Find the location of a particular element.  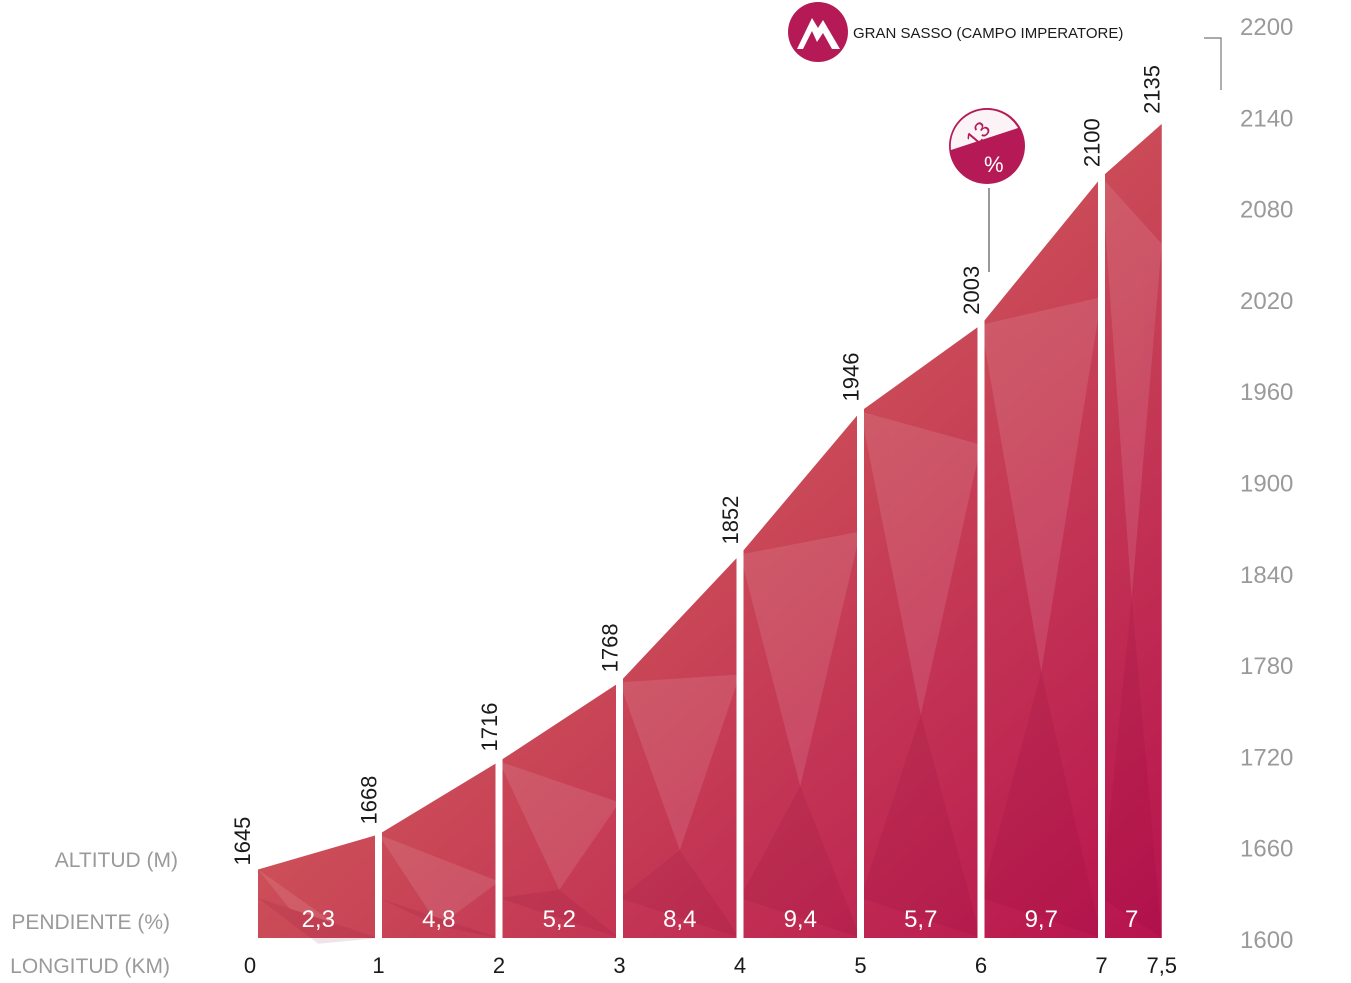

summit-badge is located at coordinates (818, 32).